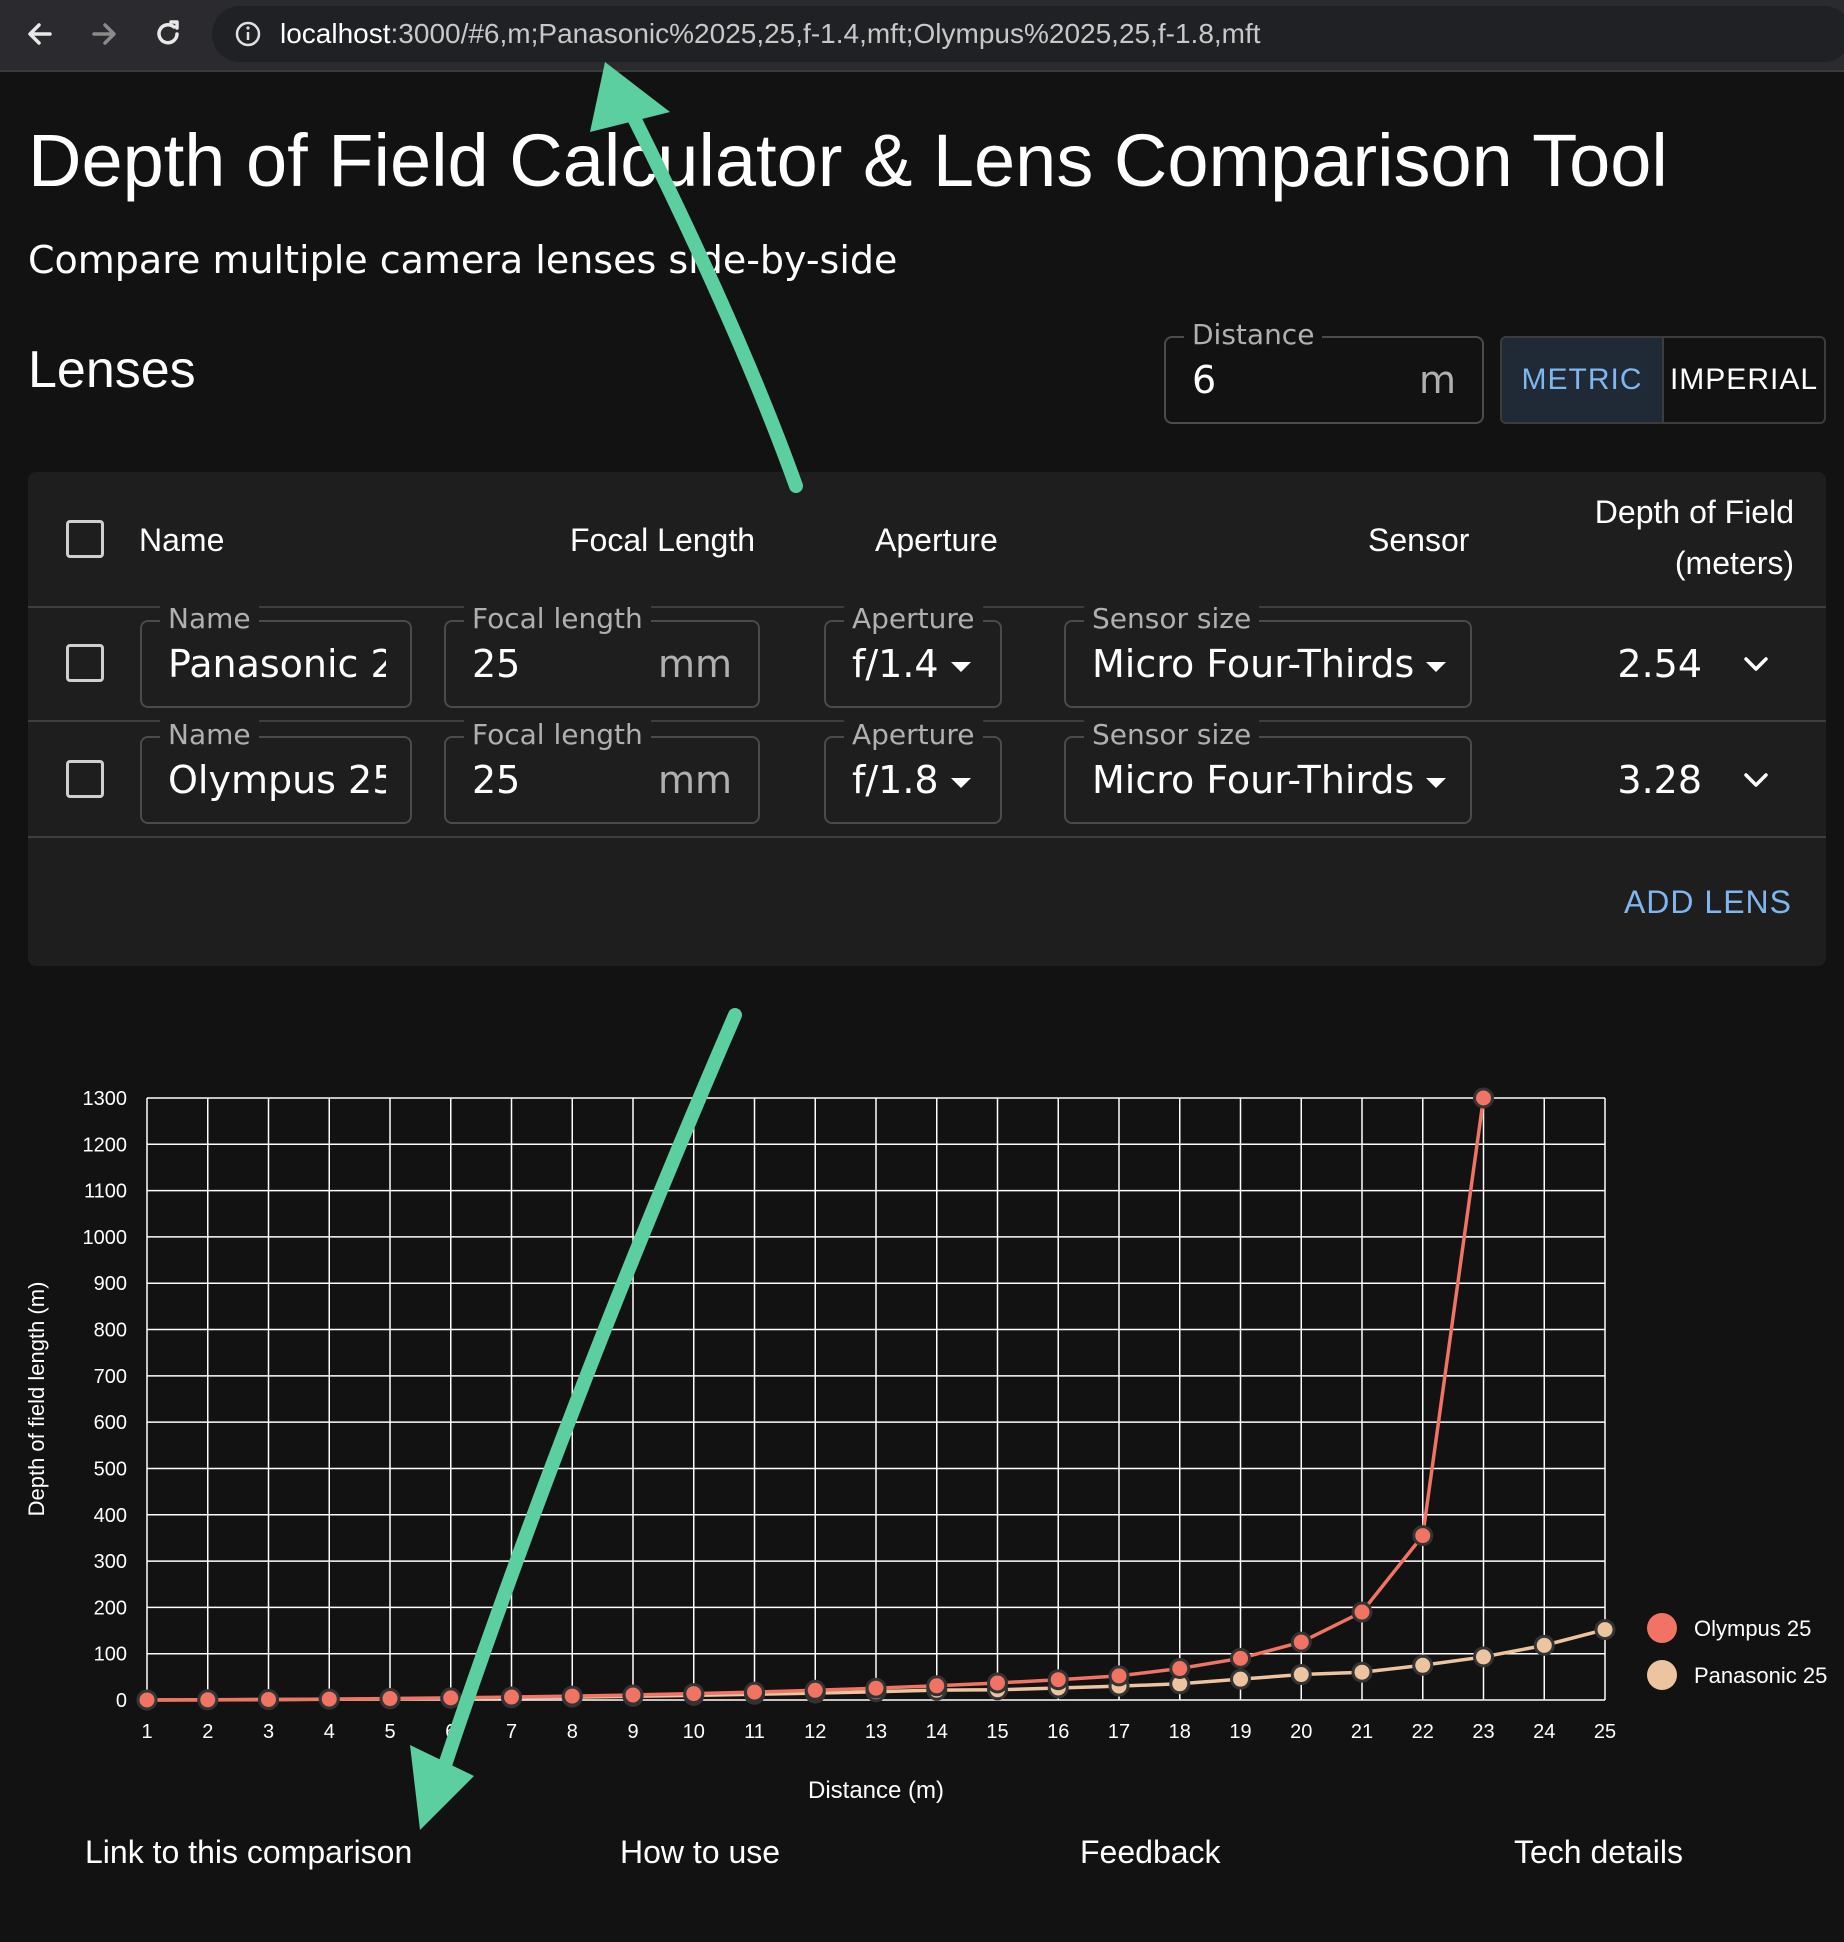 This screenshot has width=1844, height=1942. I want to click on lens-name-input: Olympus 25, so click(277, 780).